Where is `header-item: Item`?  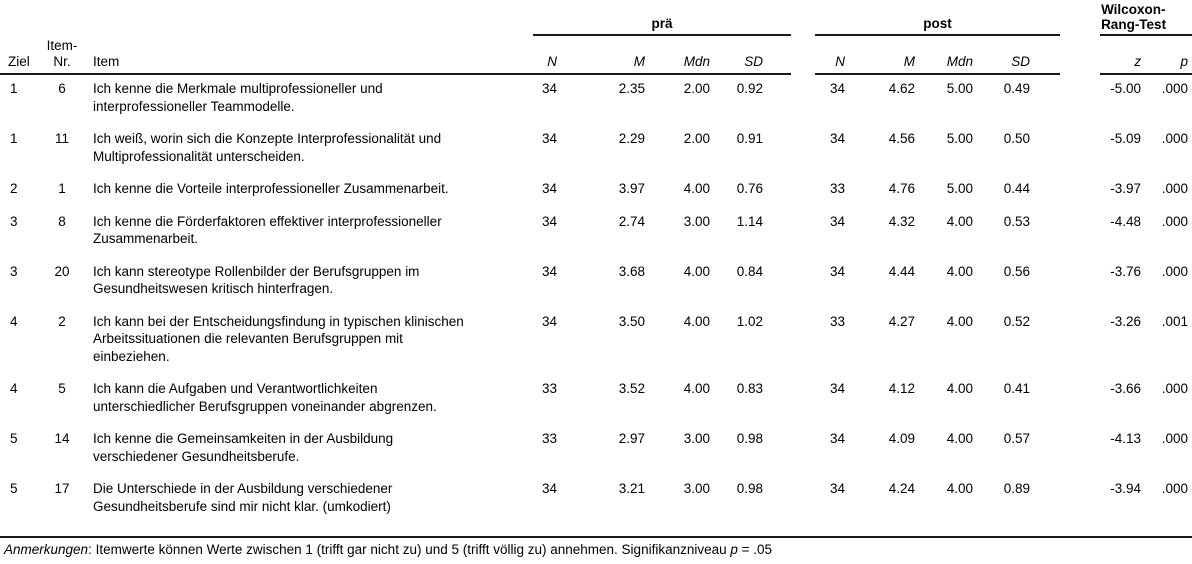 header-item: Item is located at coordinates (307, 55).